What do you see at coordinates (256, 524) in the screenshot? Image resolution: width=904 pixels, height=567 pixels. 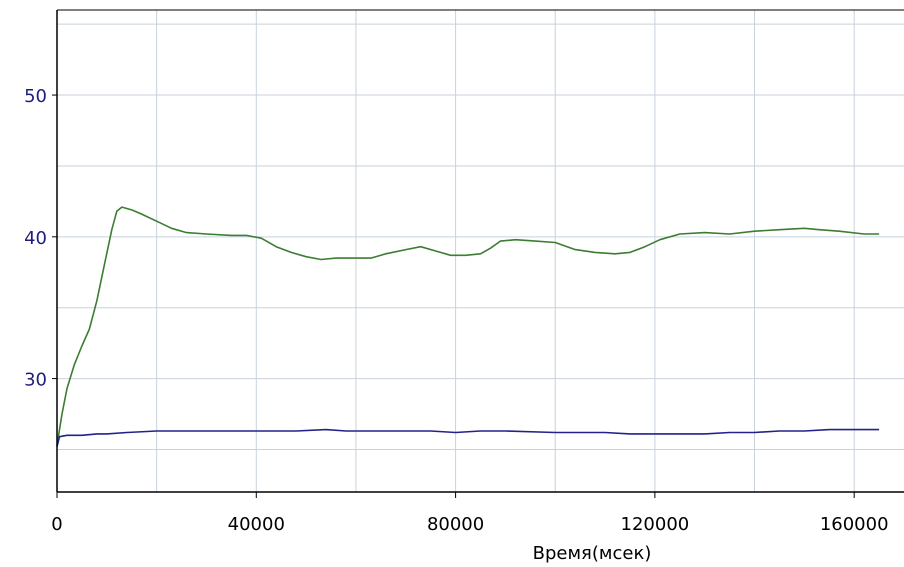 I see `x-tick-label: 40000` at bounding box center [256, 524].